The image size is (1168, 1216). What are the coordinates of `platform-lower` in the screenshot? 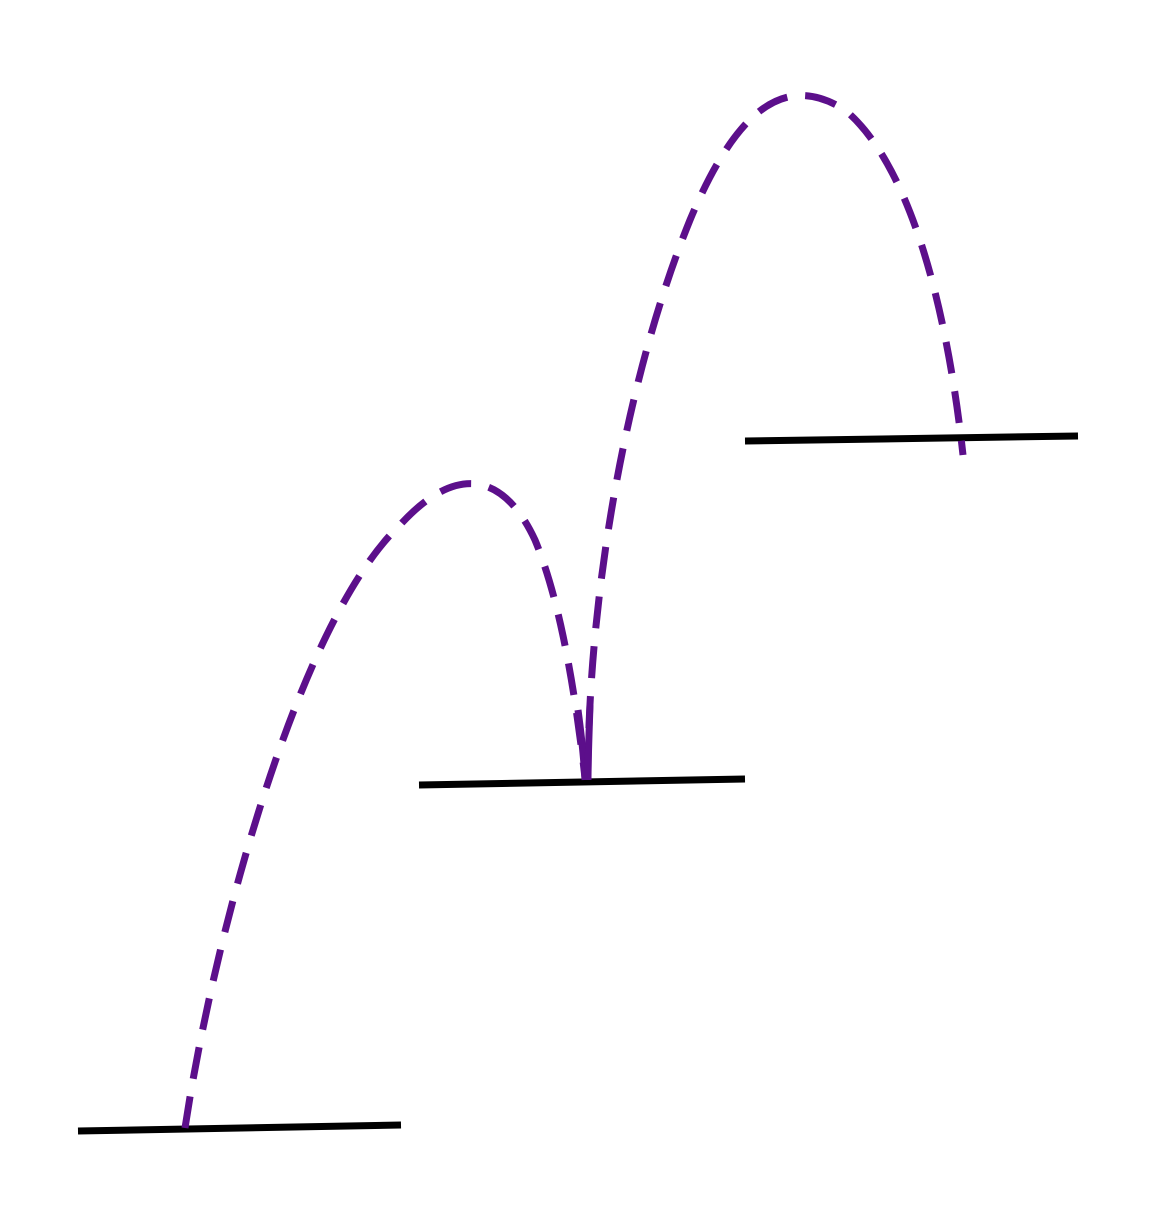 It's located at (239, 1128).